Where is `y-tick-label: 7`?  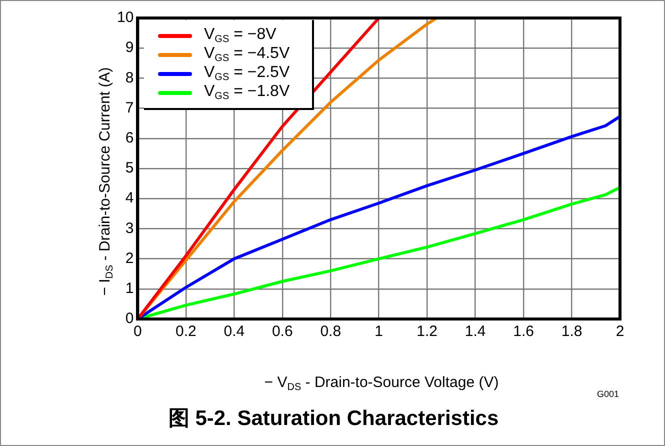 y-tick-label: 7 is located at coordinates (129, 107).